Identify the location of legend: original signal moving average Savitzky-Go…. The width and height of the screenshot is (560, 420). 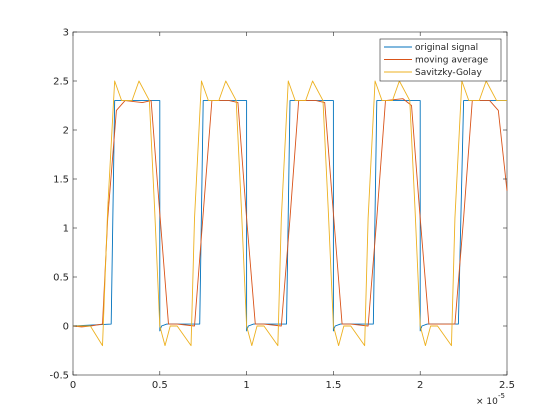
(440, 60).